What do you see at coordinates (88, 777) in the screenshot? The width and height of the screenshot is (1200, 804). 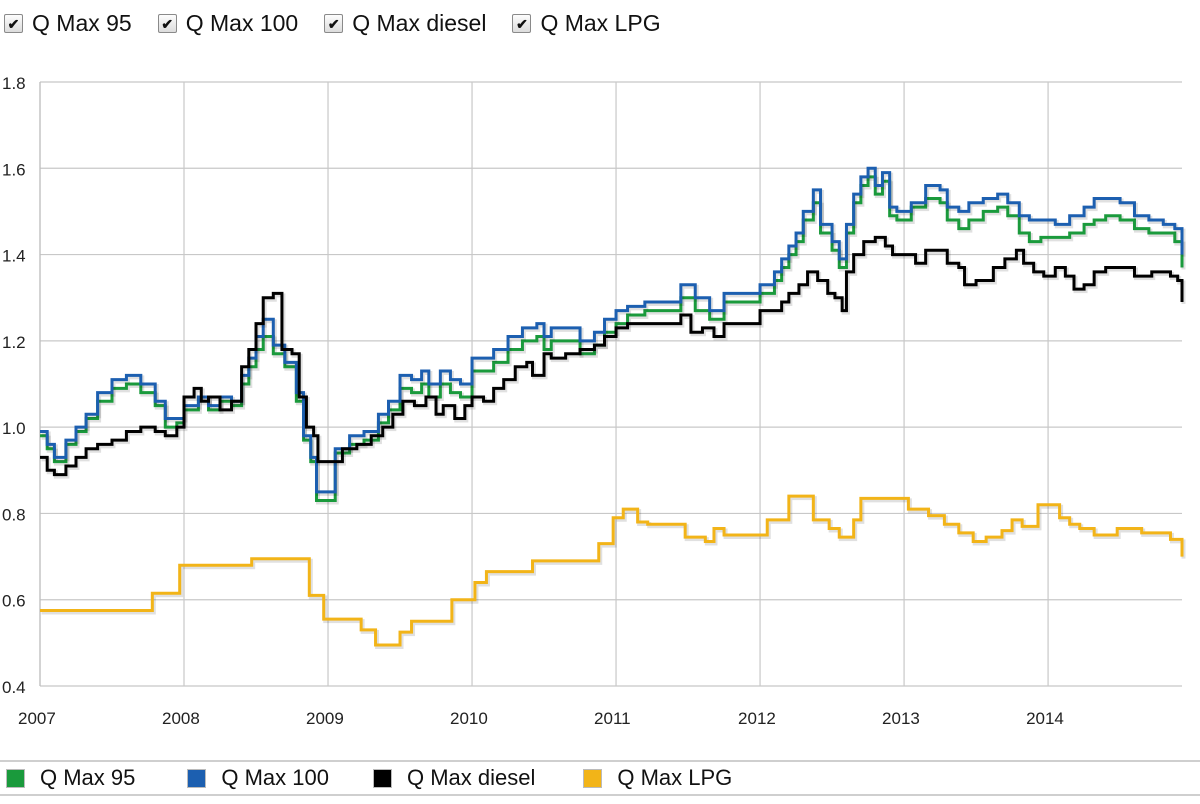 I see `legend-label: Q Max 95` at bounding box center [88, 777].